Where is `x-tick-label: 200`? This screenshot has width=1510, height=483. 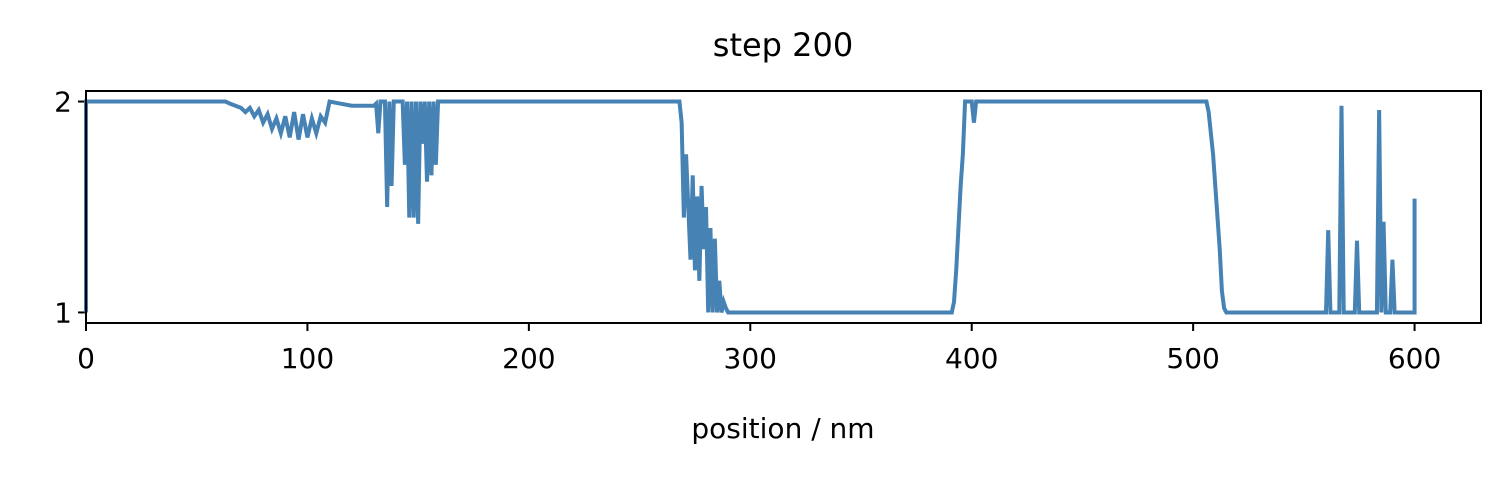
x-tick-label: 200 is located at coordinates (528, 358).